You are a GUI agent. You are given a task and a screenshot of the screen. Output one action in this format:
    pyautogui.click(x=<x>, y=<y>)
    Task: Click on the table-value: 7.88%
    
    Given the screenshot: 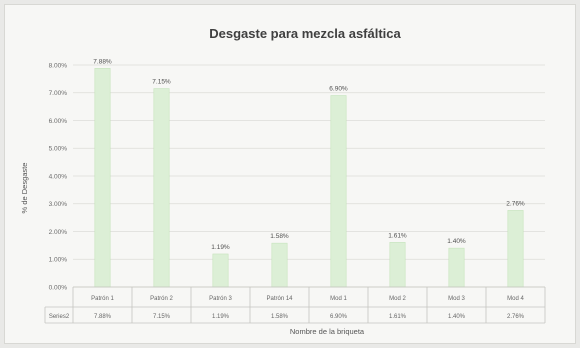 What is the action you would take?
    pyautogui.click(x=103, y=317)
    